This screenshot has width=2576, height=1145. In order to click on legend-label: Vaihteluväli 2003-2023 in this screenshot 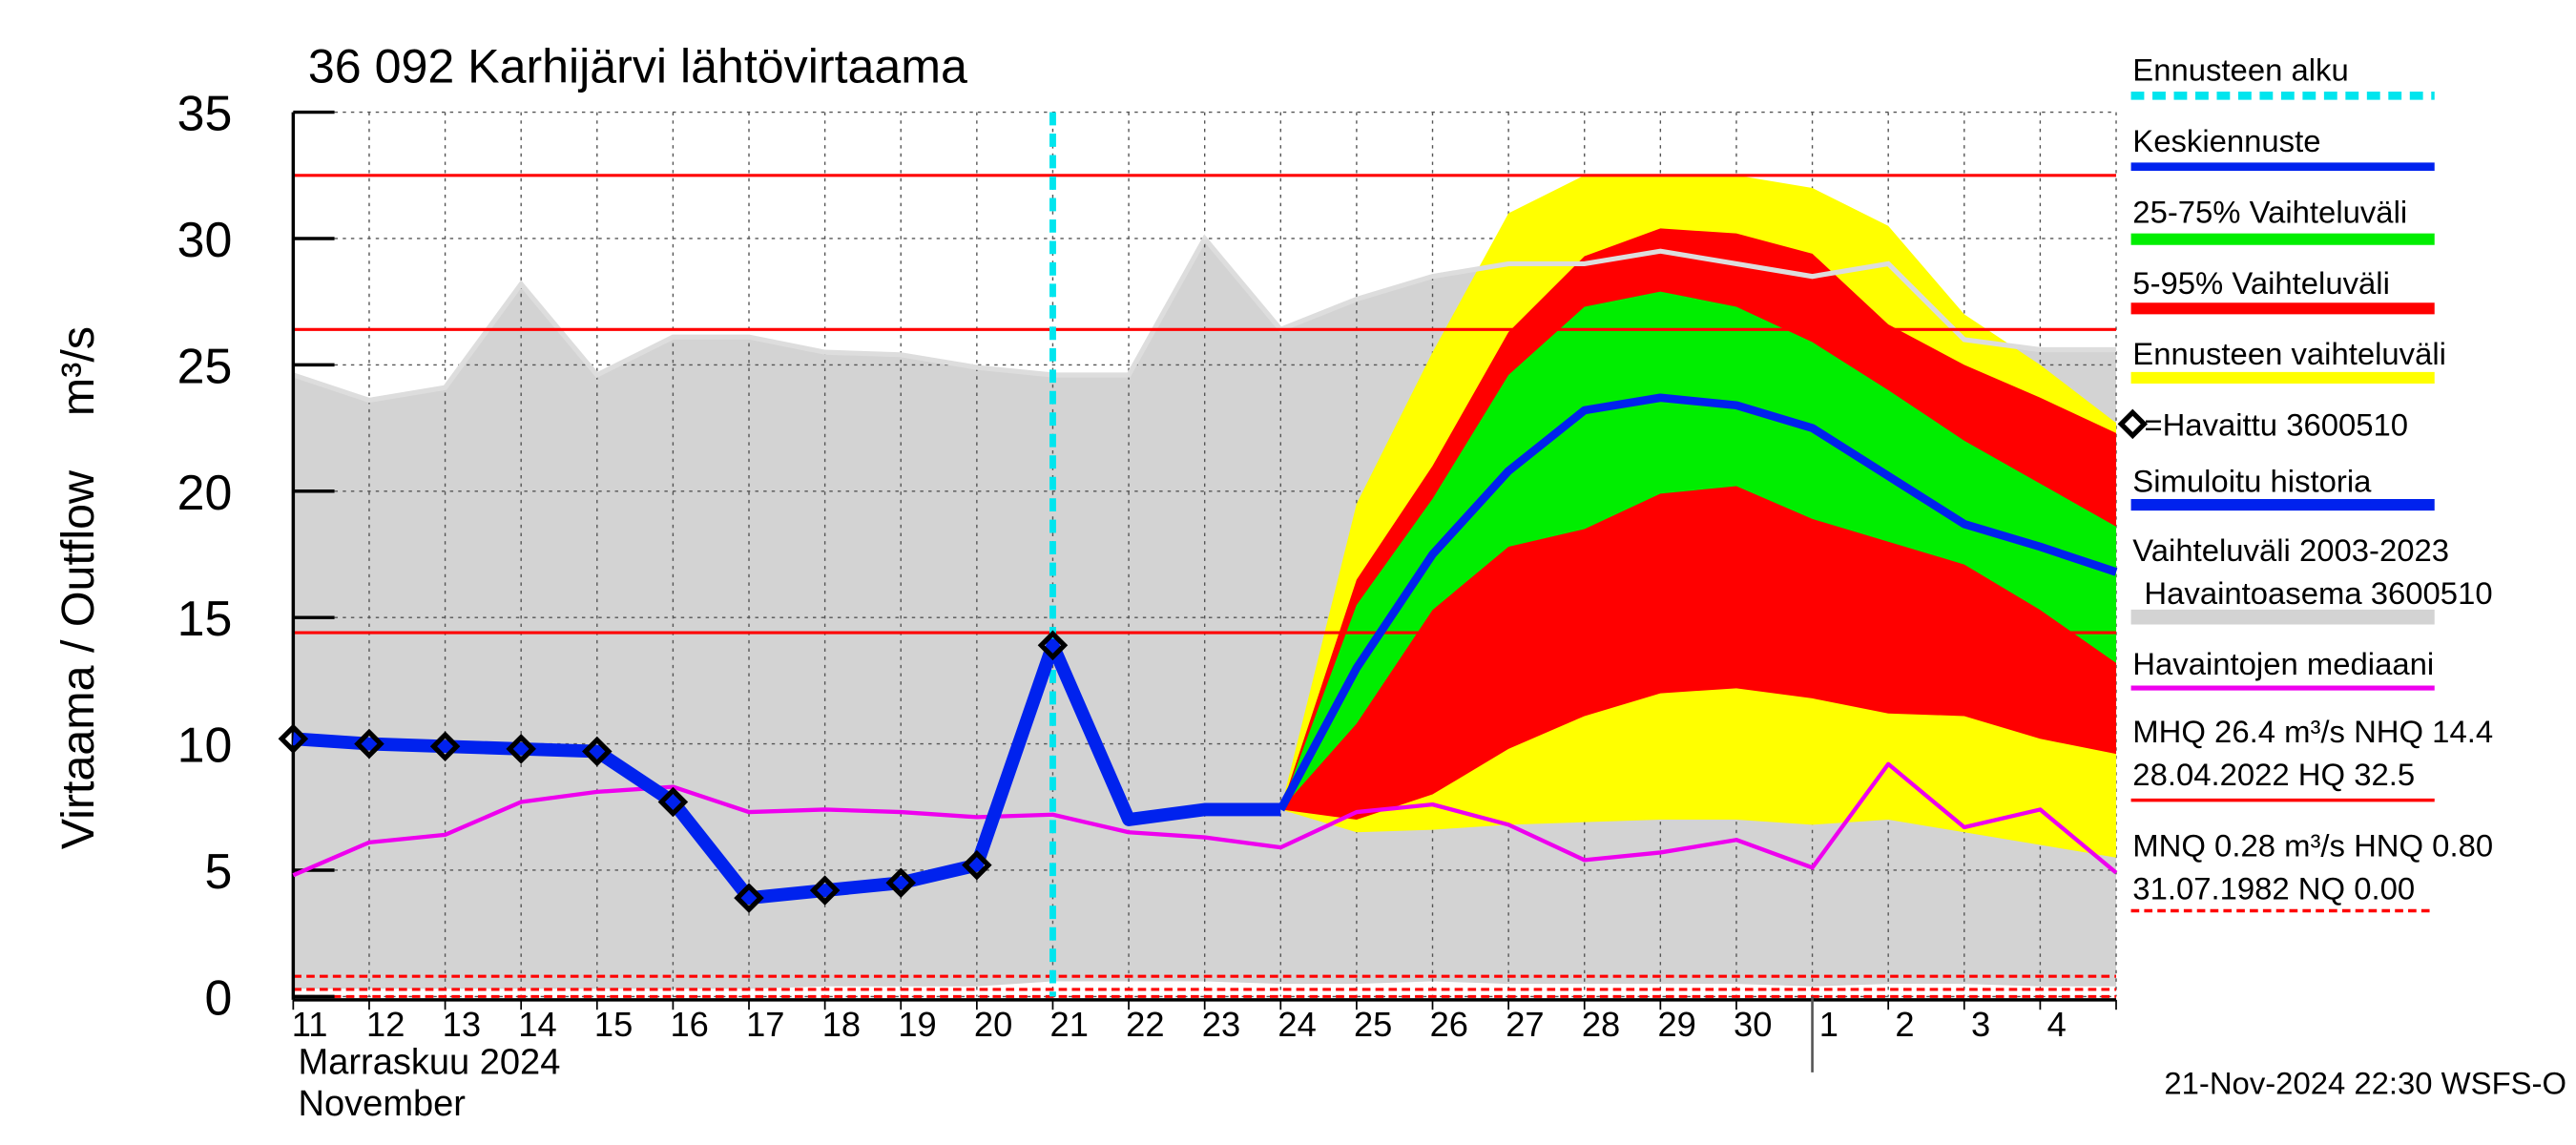, I will do `click(2290, 550)`.